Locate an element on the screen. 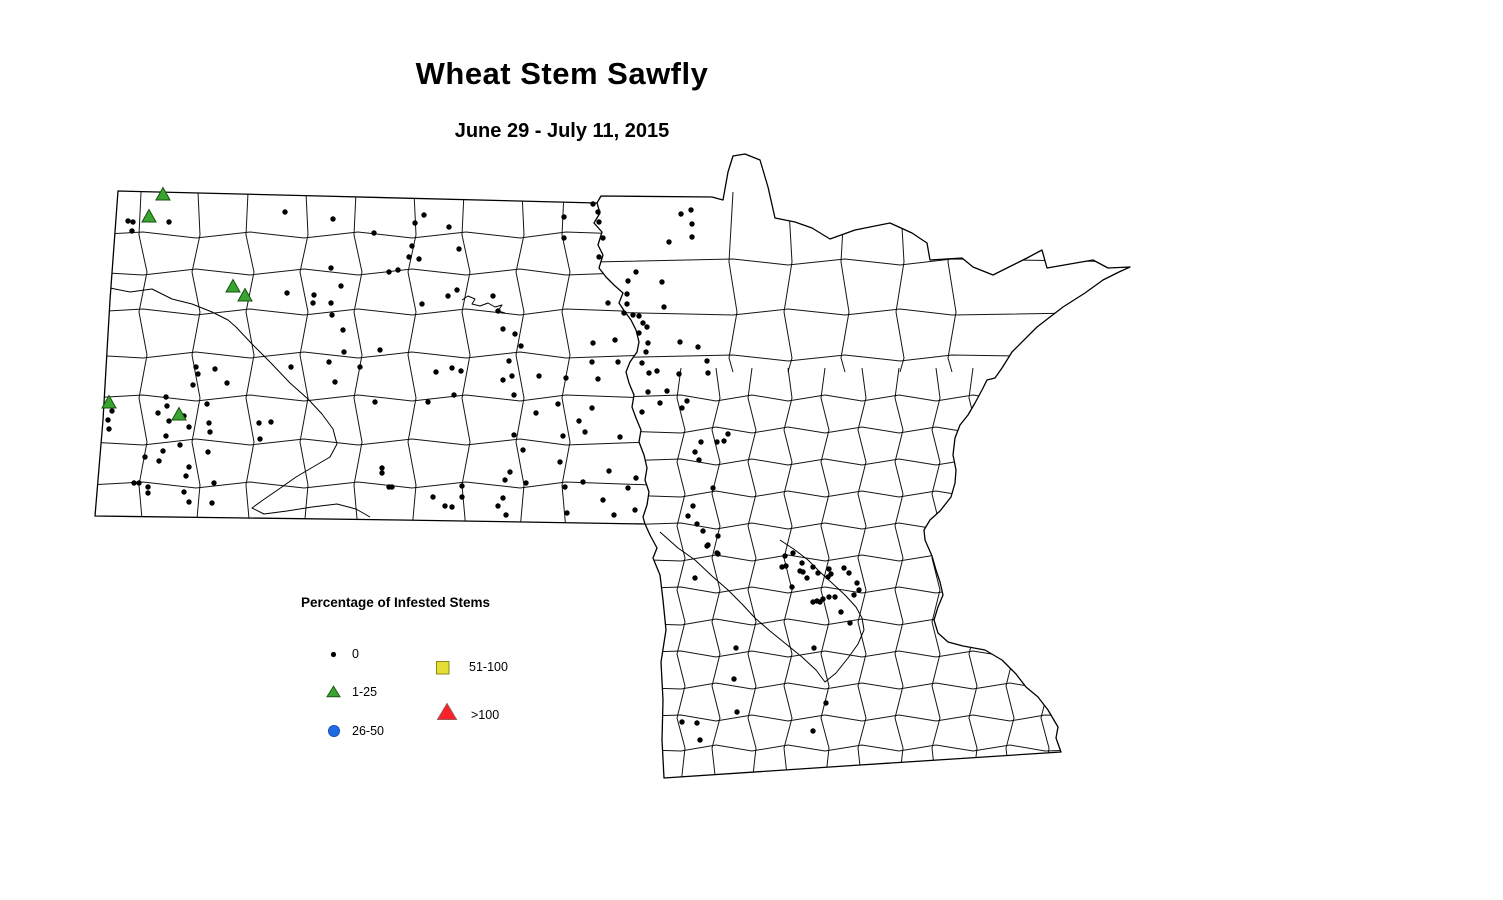  north-dakota-outline is located at coordinates (372, 357).